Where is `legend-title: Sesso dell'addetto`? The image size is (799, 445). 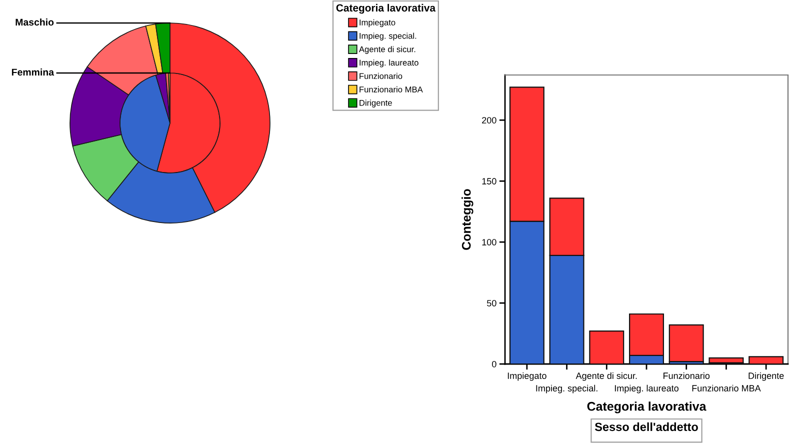
legend-title: Sesso dell'addetto is located at coordinates (646, 427).